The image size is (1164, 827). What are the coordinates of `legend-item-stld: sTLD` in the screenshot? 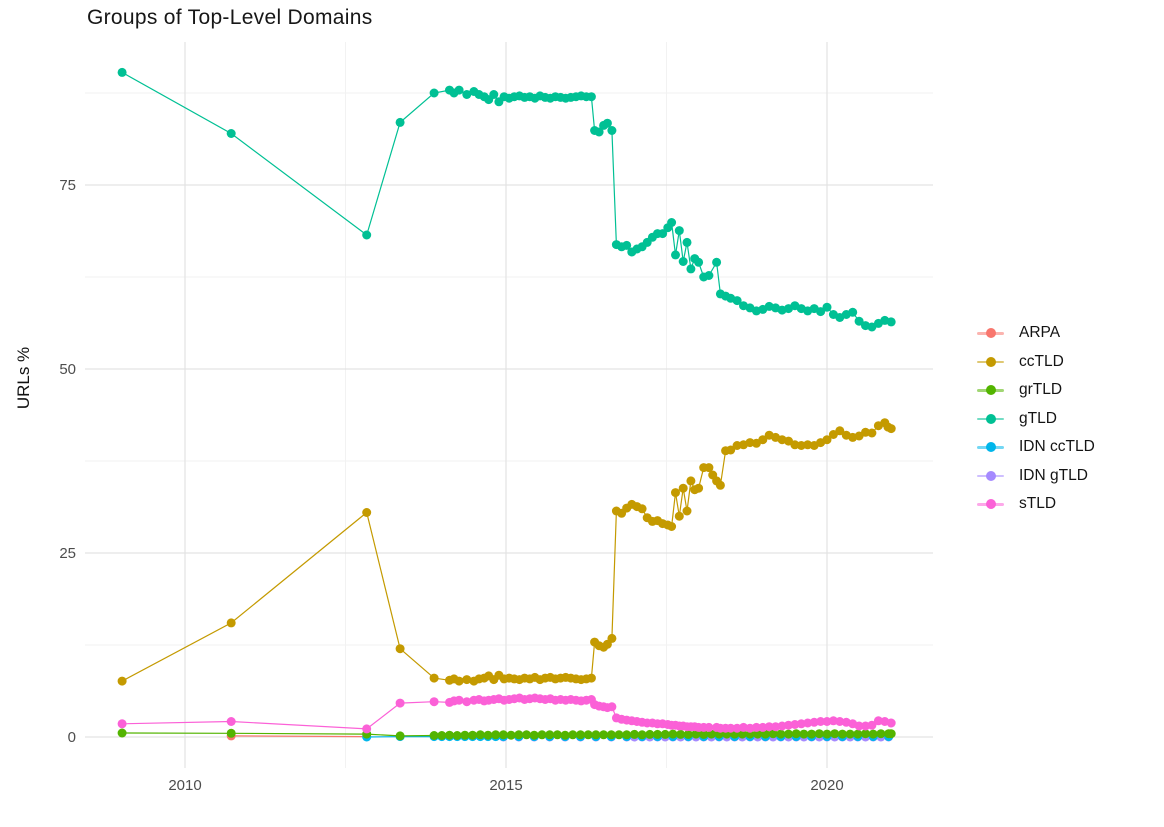 It's located at (1036, 504).